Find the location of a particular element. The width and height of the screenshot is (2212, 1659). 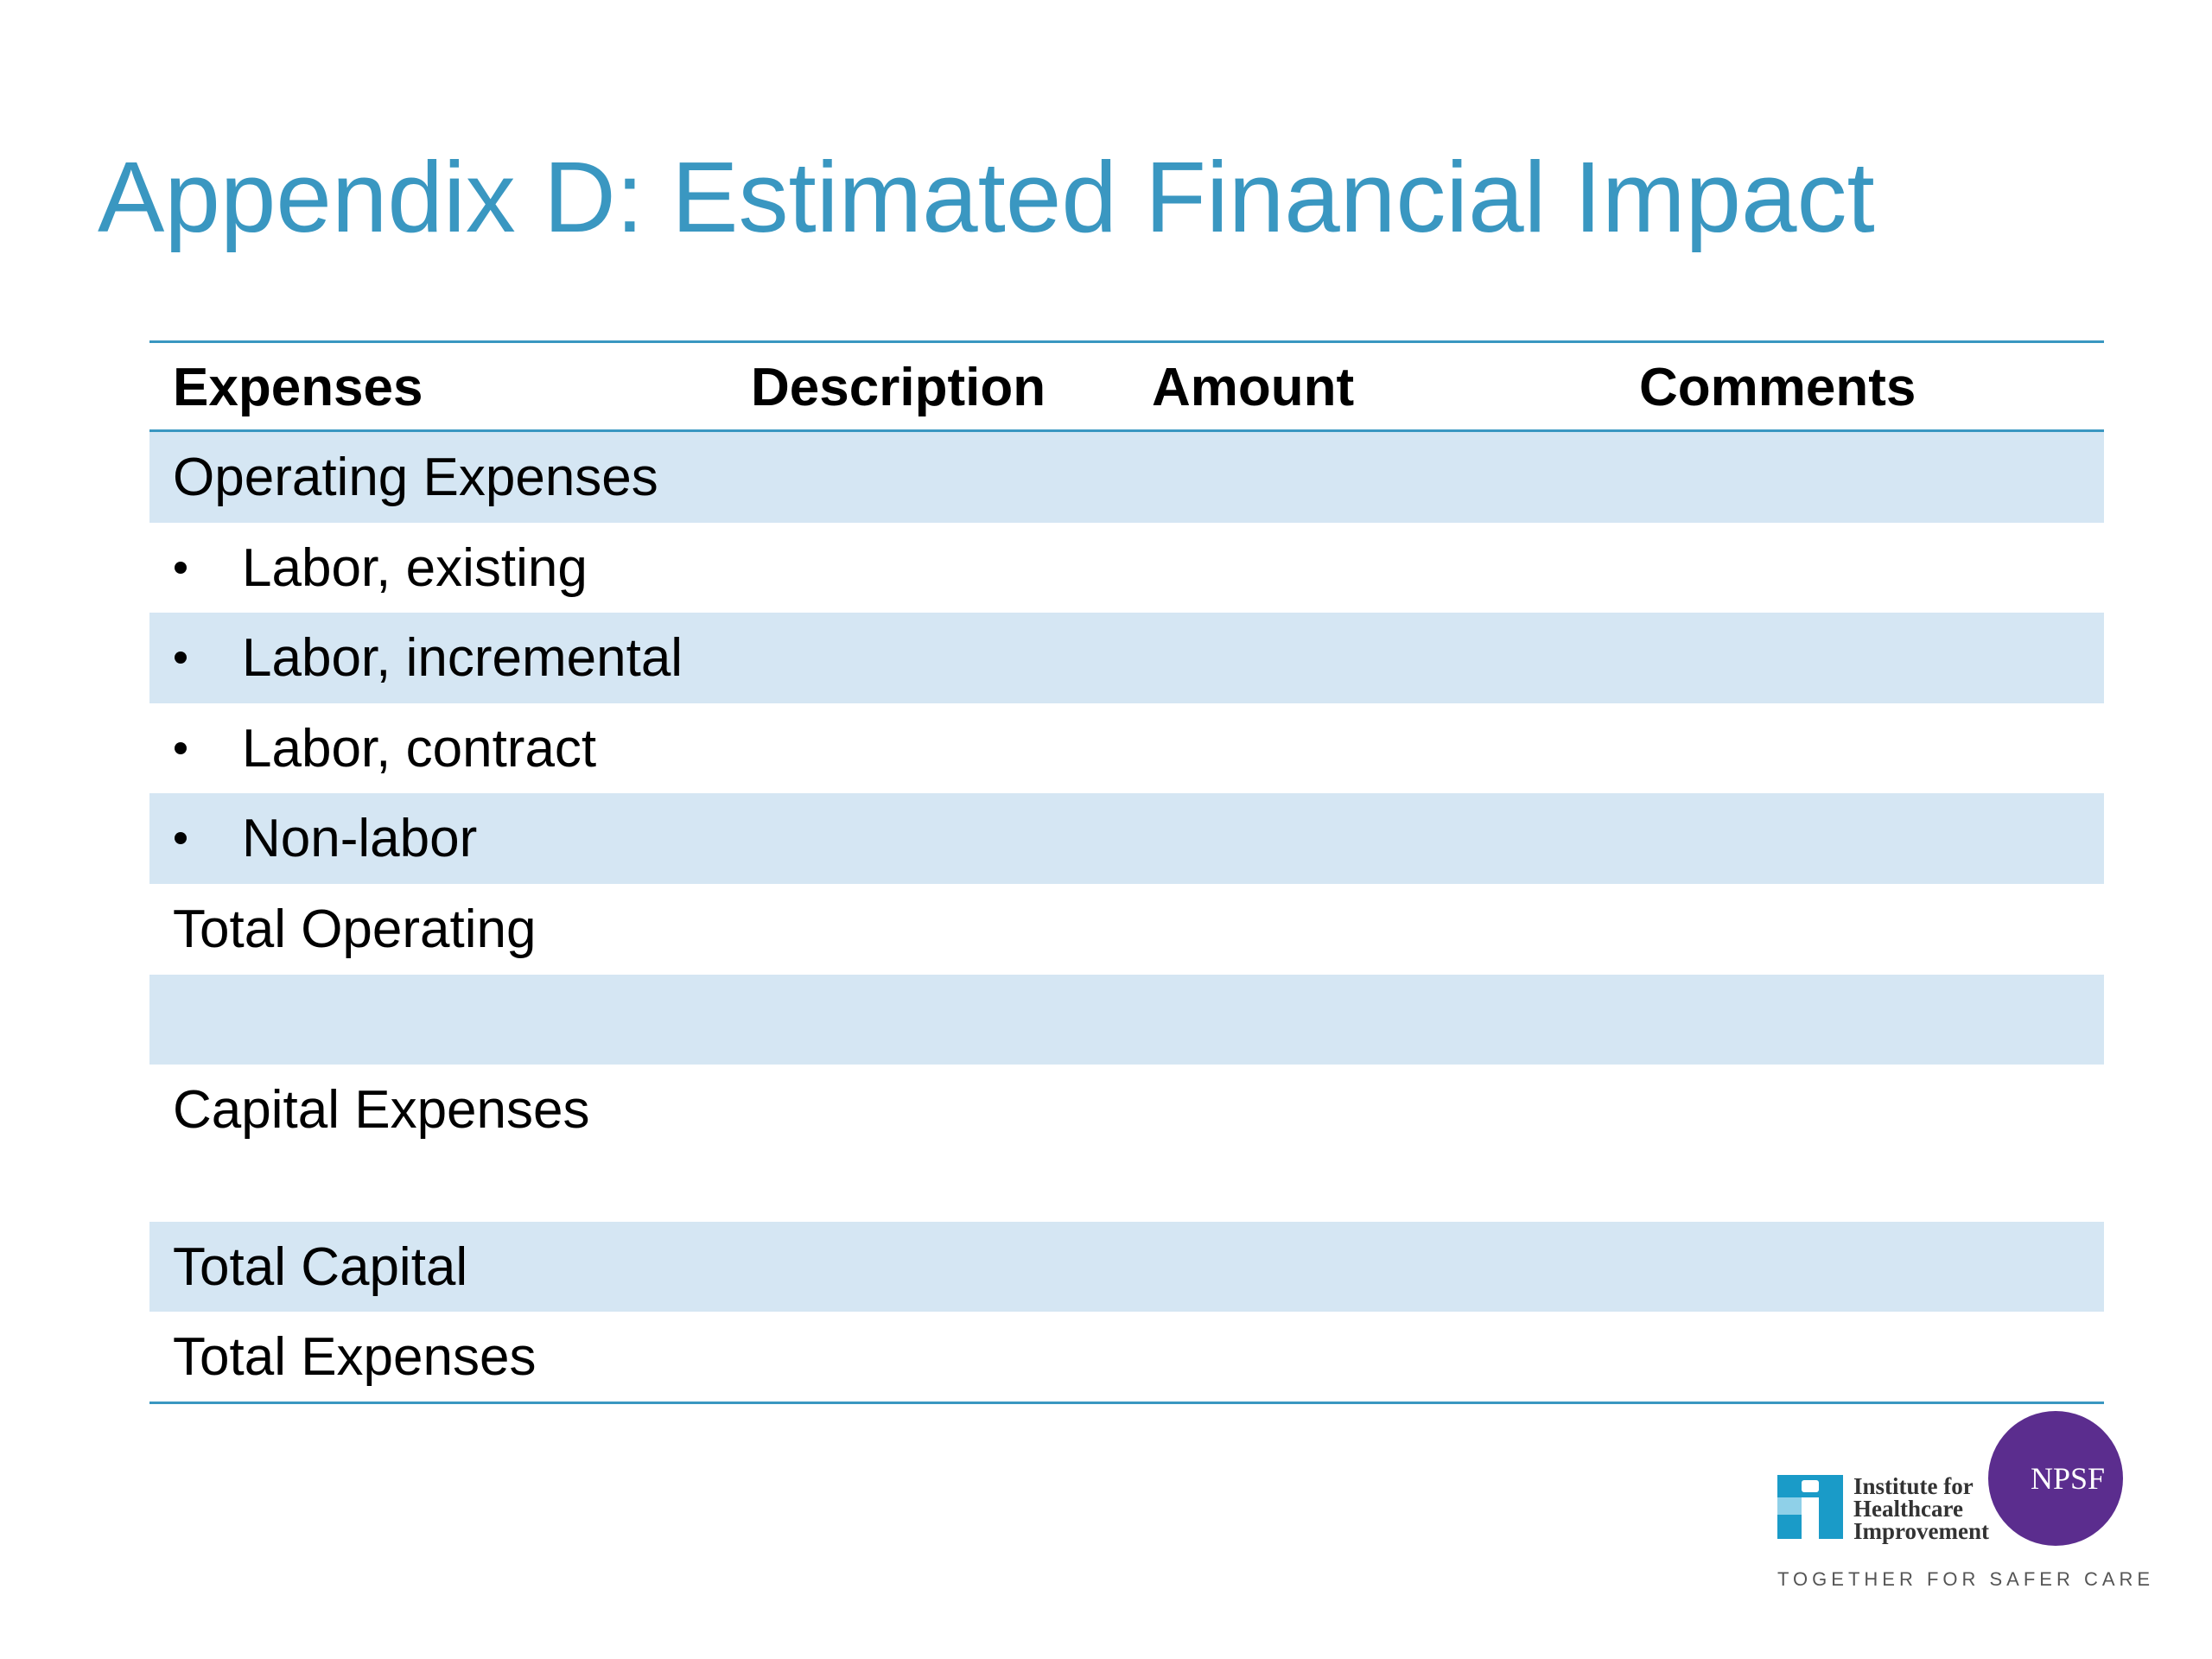

row-label: Operating Expenses is located at coordinates (415, 477).